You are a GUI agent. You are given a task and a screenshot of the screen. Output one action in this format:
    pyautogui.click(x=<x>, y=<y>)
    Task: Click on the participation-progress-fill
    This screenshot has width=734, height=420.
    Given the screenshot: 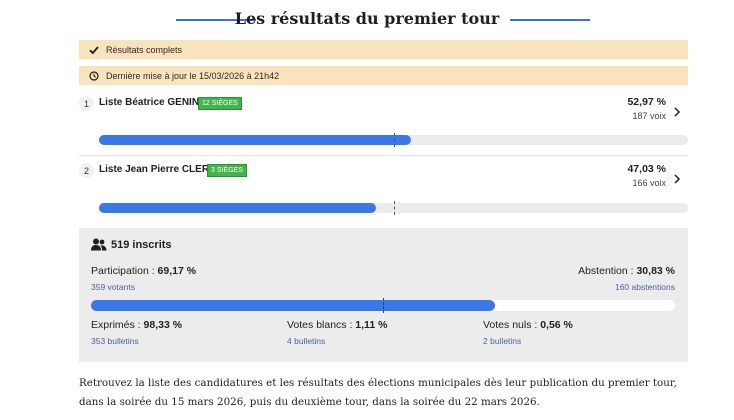 What is the action you would take?
    pyautogui.click(x=293, y=305)
    